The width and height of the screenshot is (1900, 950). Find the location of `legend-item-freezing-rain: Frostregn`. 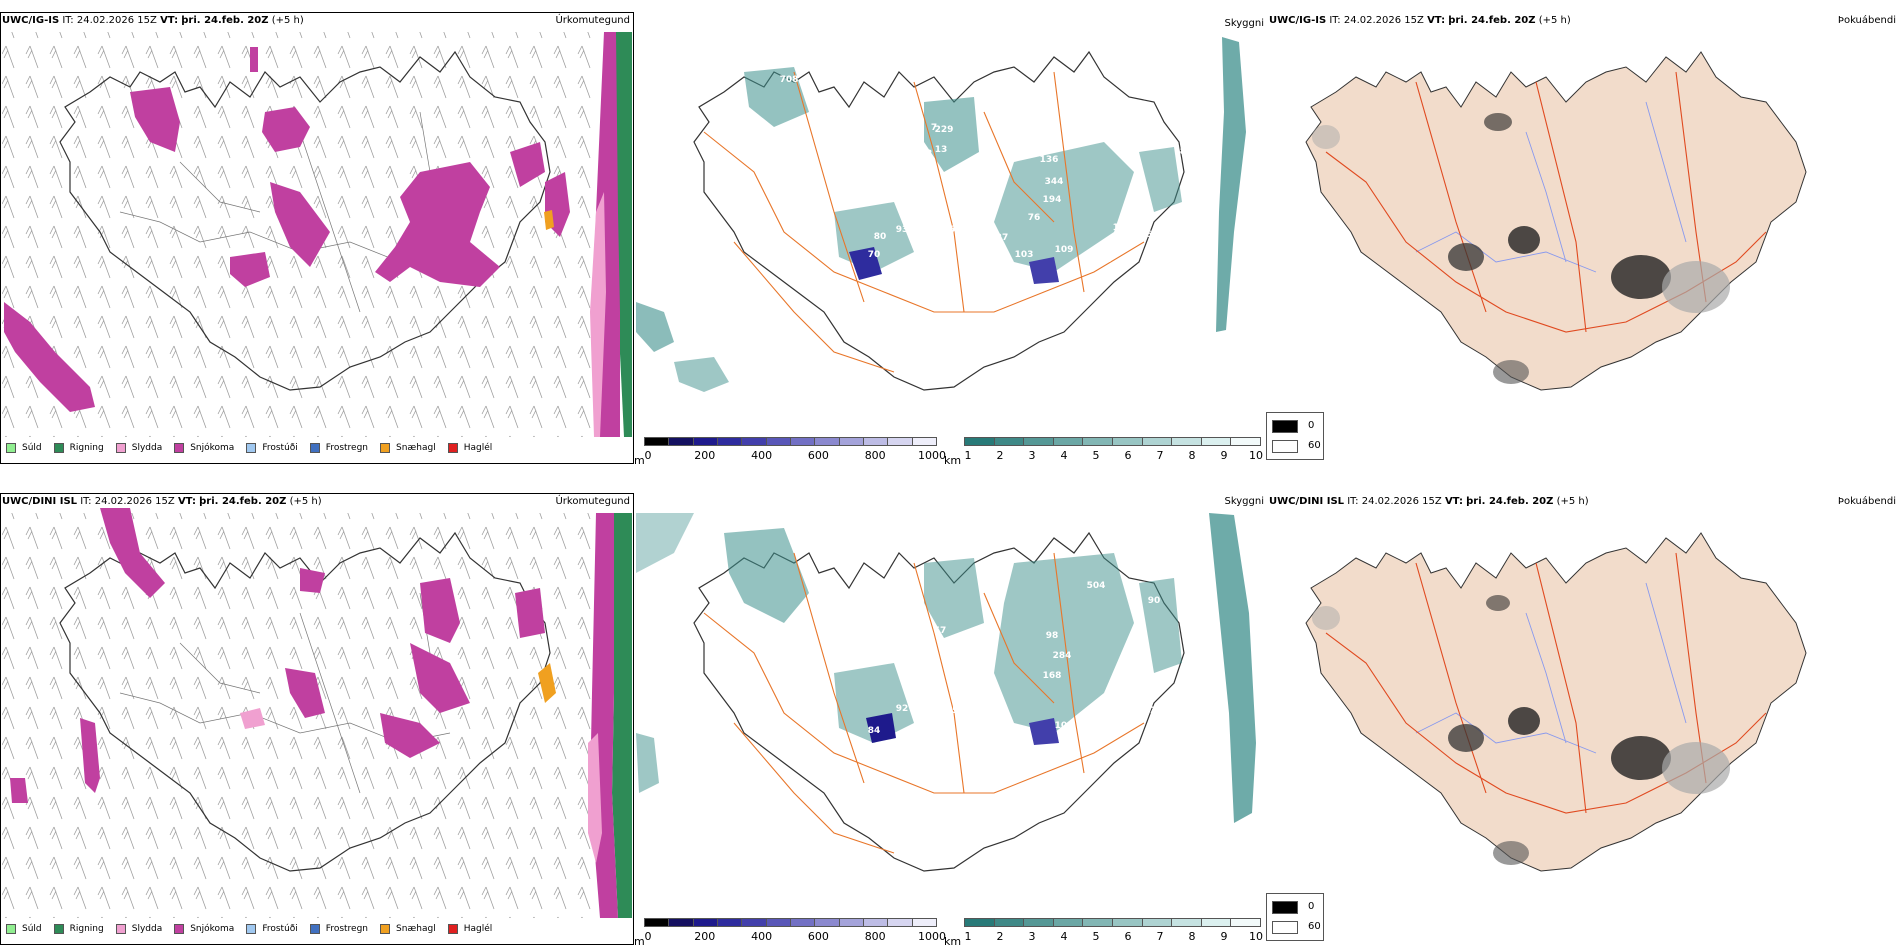

legend-item-freezing-rain: Frostregn is located at coordinates (338, 448).